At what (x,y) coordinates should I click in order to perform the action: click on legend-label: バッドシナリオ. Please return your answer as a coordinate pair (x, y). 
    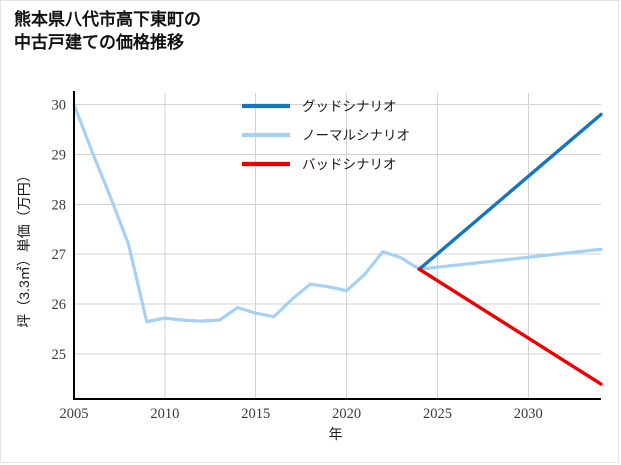
    Looking at the image, I should click on (349, 164).